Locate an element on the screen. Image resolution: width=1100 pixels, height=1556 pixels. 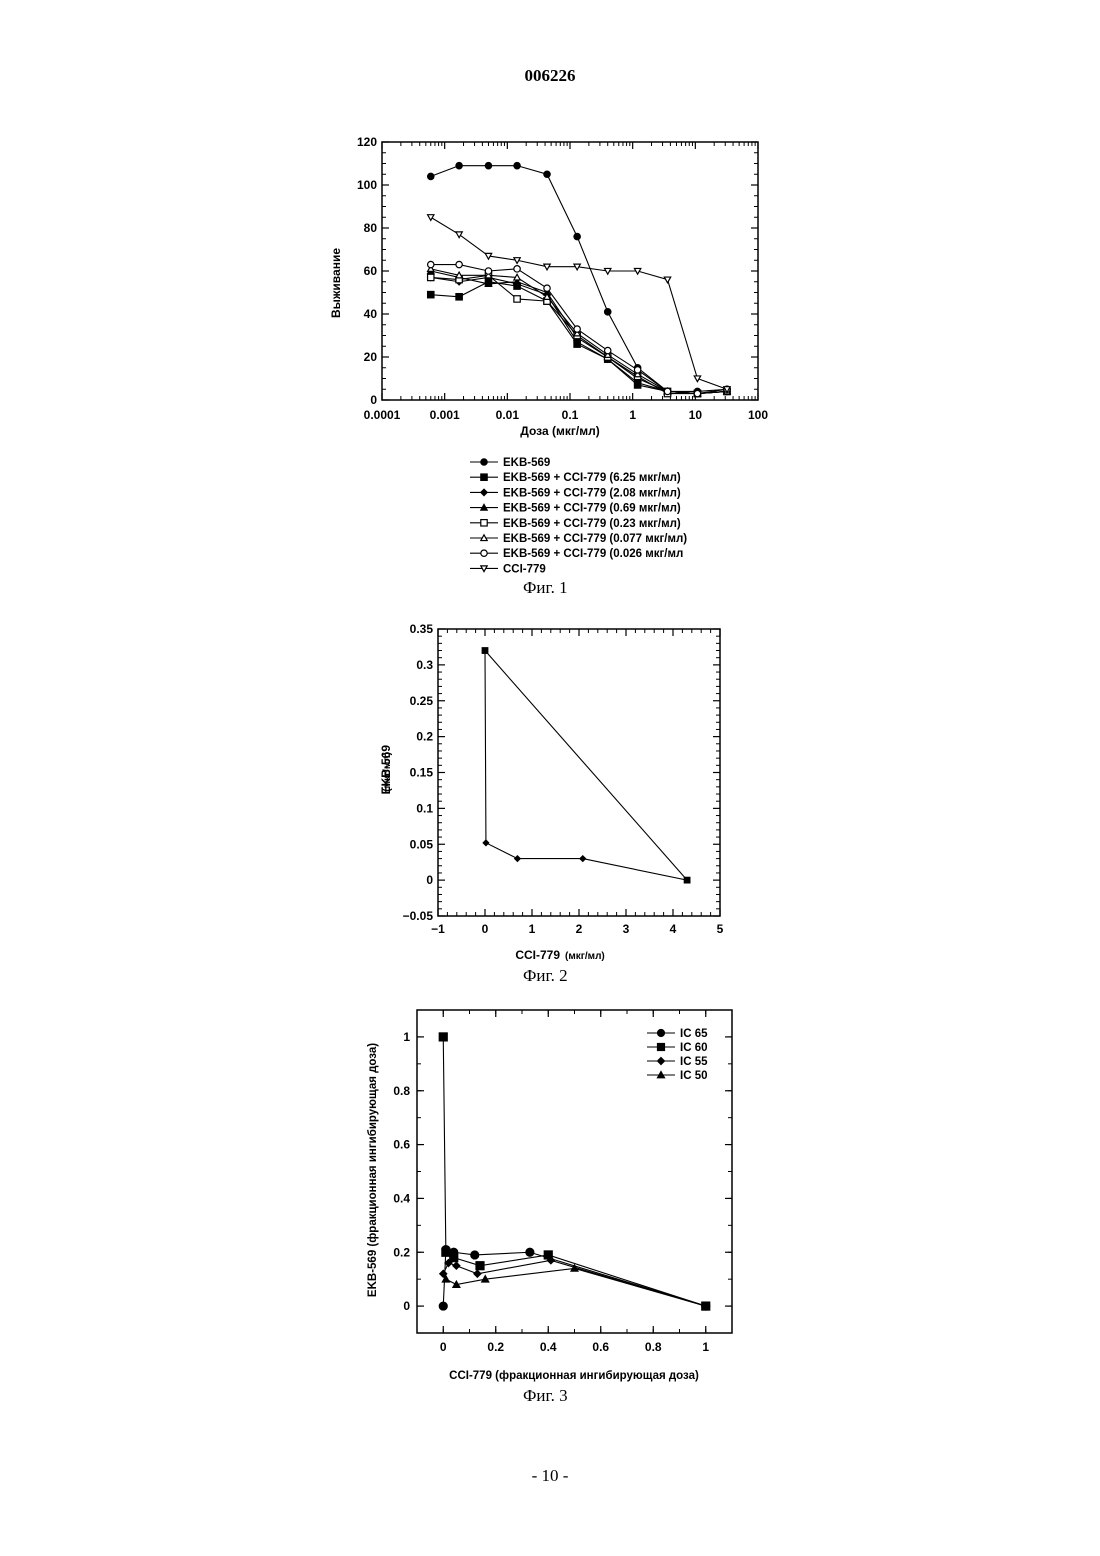
y-tick-label: 0.3 is located at coordinates (424, 665).